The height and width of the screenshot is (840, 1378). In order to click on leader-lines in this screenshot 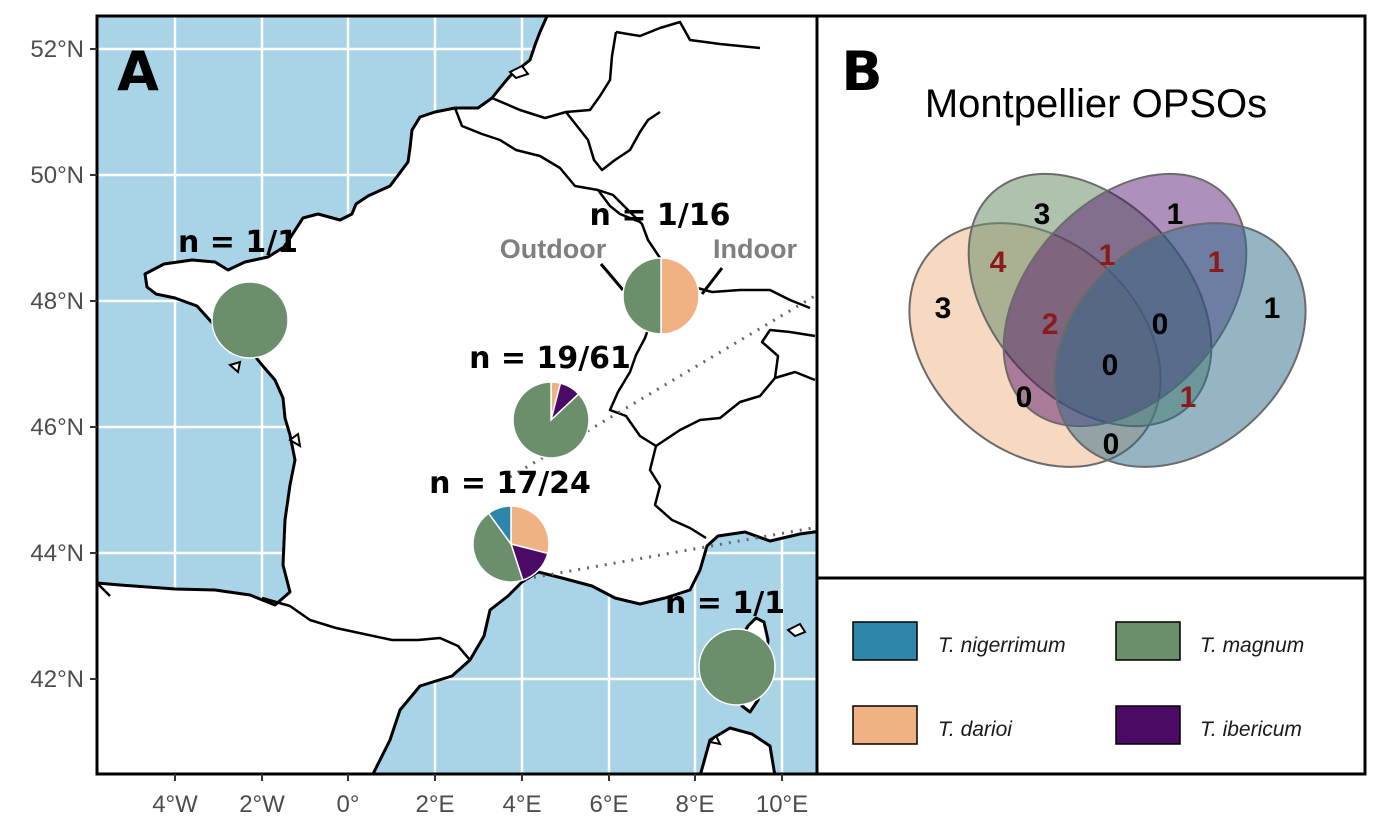, I will do `click(661, 279)`.